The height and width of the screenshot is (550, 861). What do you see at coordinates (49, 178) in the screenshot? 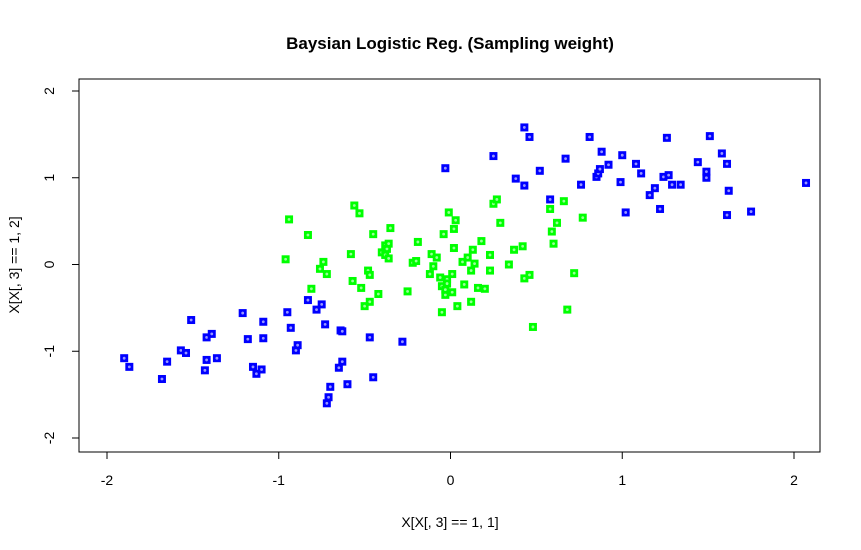
I see `y-tick-label: 1` at bounding box center [49, 178].